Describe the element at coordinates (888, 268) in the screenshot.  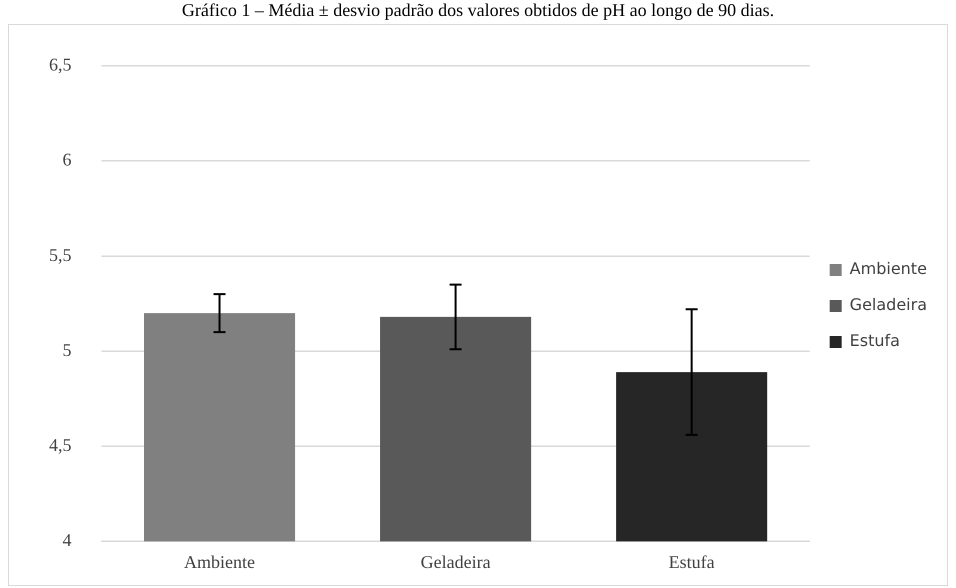
I see `legend-label: Ambiente` at that location.